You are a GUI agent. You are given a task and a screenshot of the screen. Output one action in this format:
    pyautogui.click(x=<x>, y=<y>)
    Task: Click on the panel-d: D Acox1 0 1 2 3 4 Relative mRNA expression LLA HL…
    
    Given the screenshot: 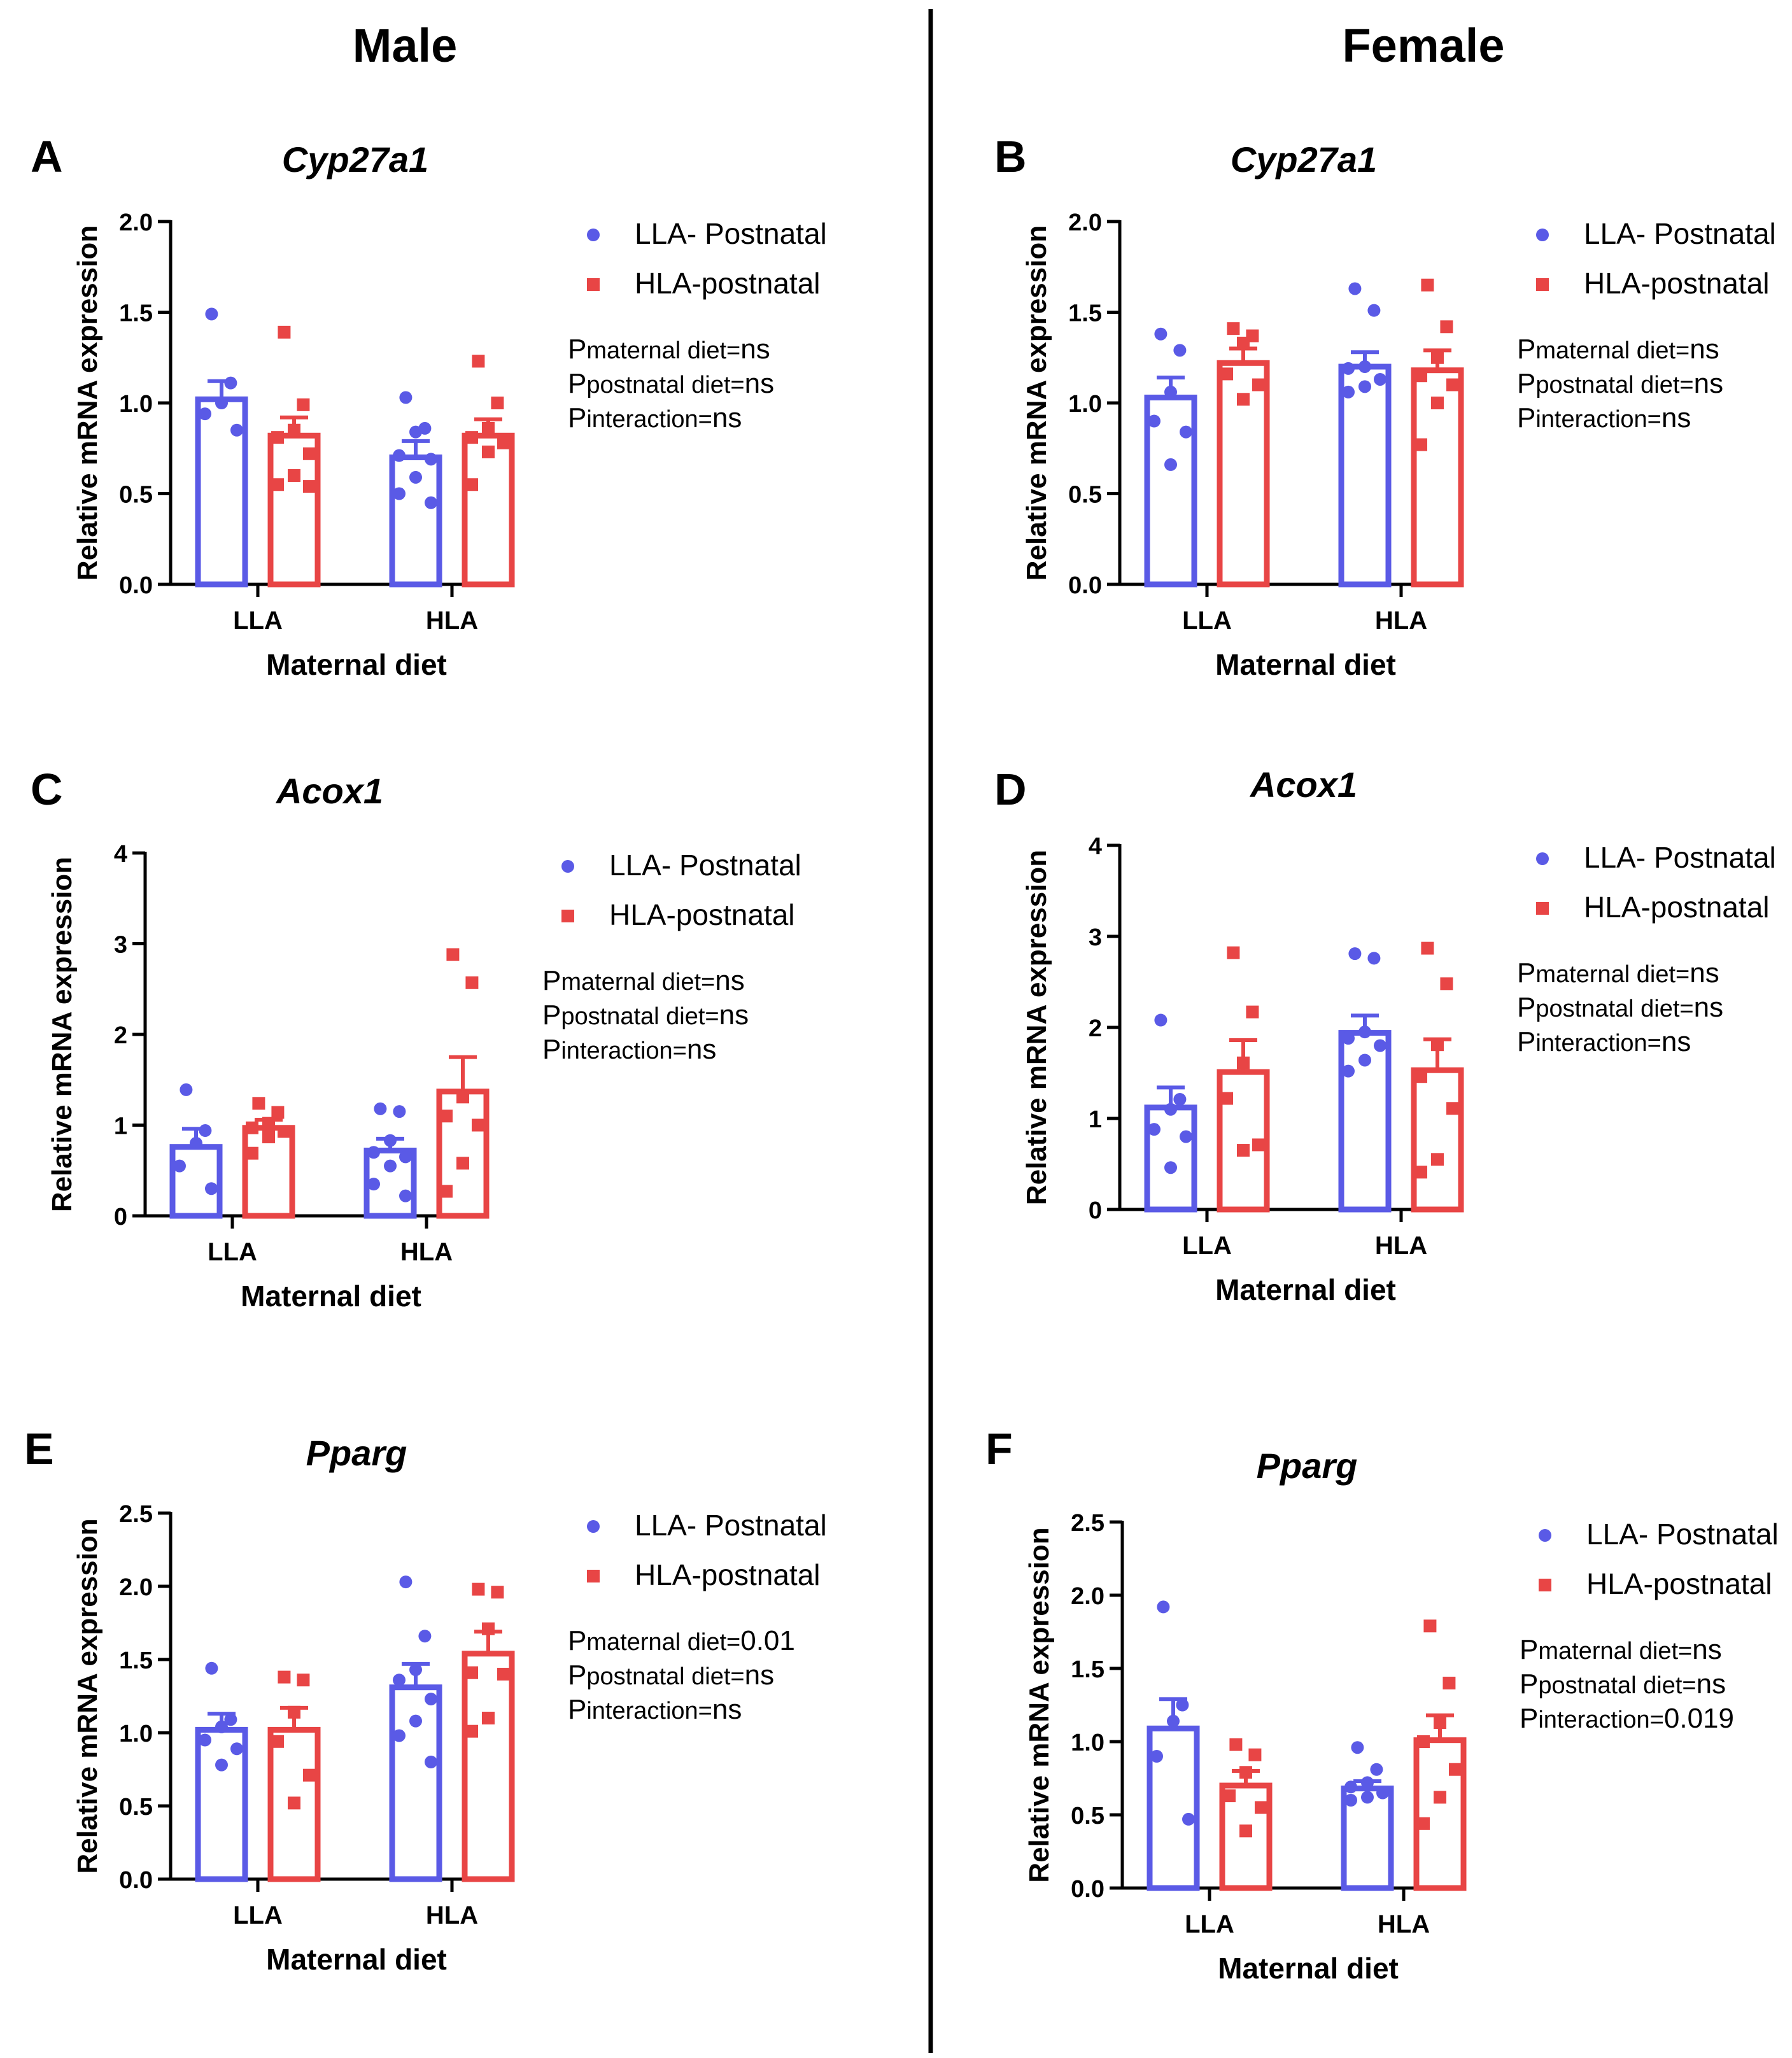 What is the action you would take?
    pyautogui.click(x=1385, y=1035)
    